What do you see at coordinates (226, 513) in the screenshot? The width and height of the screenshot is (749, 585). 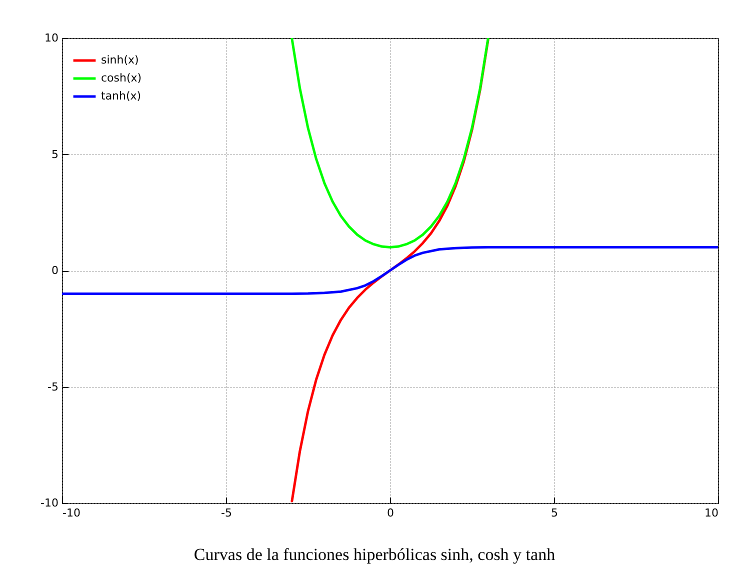 I see `x-tick-label: -5` at bounding box center [226, 513].